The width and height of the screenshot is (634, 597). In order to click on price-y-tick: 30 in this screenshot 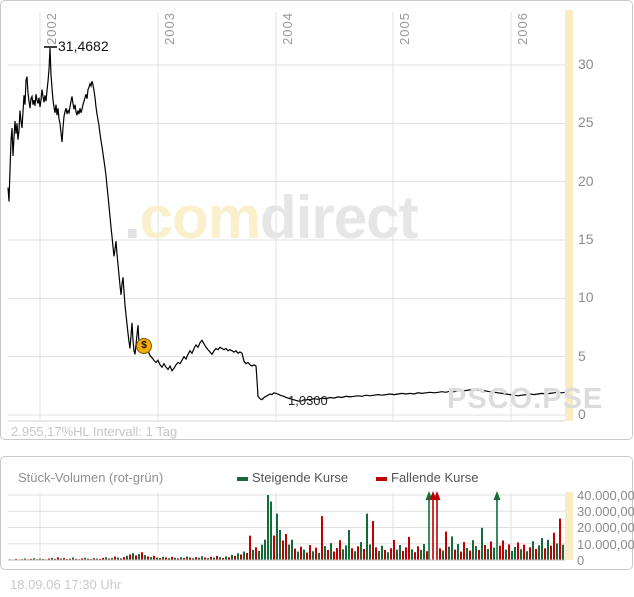, I will do `click(586, 64)`.